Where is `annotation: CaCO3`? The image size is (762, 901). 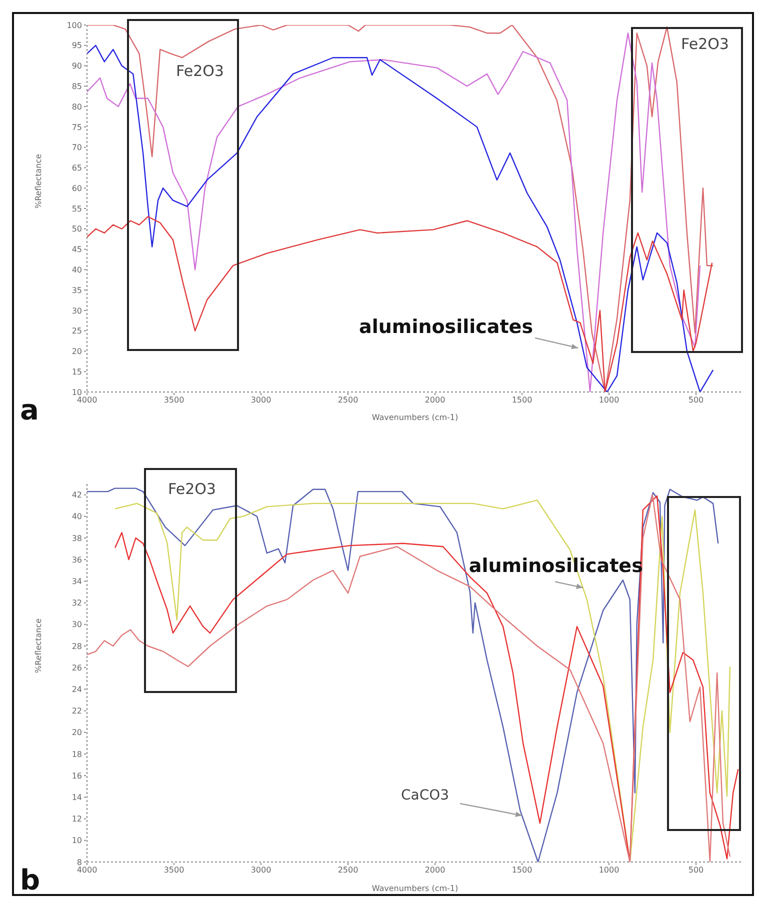
annotation: CaCO3 is located at coordinates (425, 795).